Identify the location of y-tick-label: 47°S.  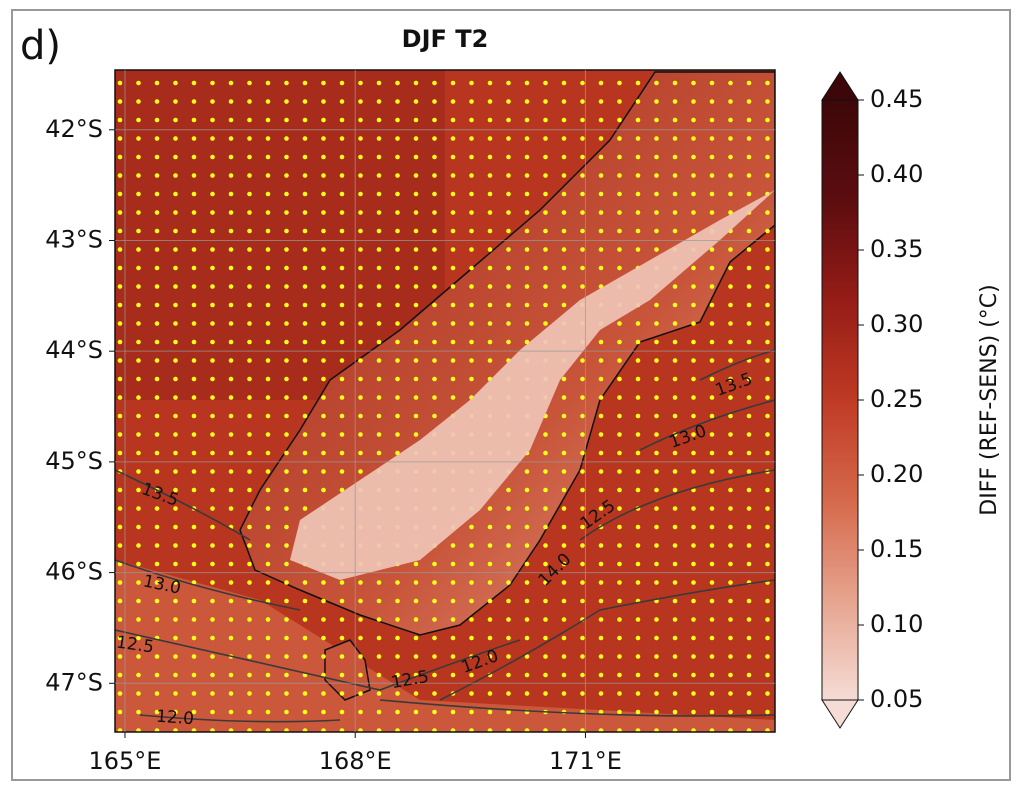
(74, 682).